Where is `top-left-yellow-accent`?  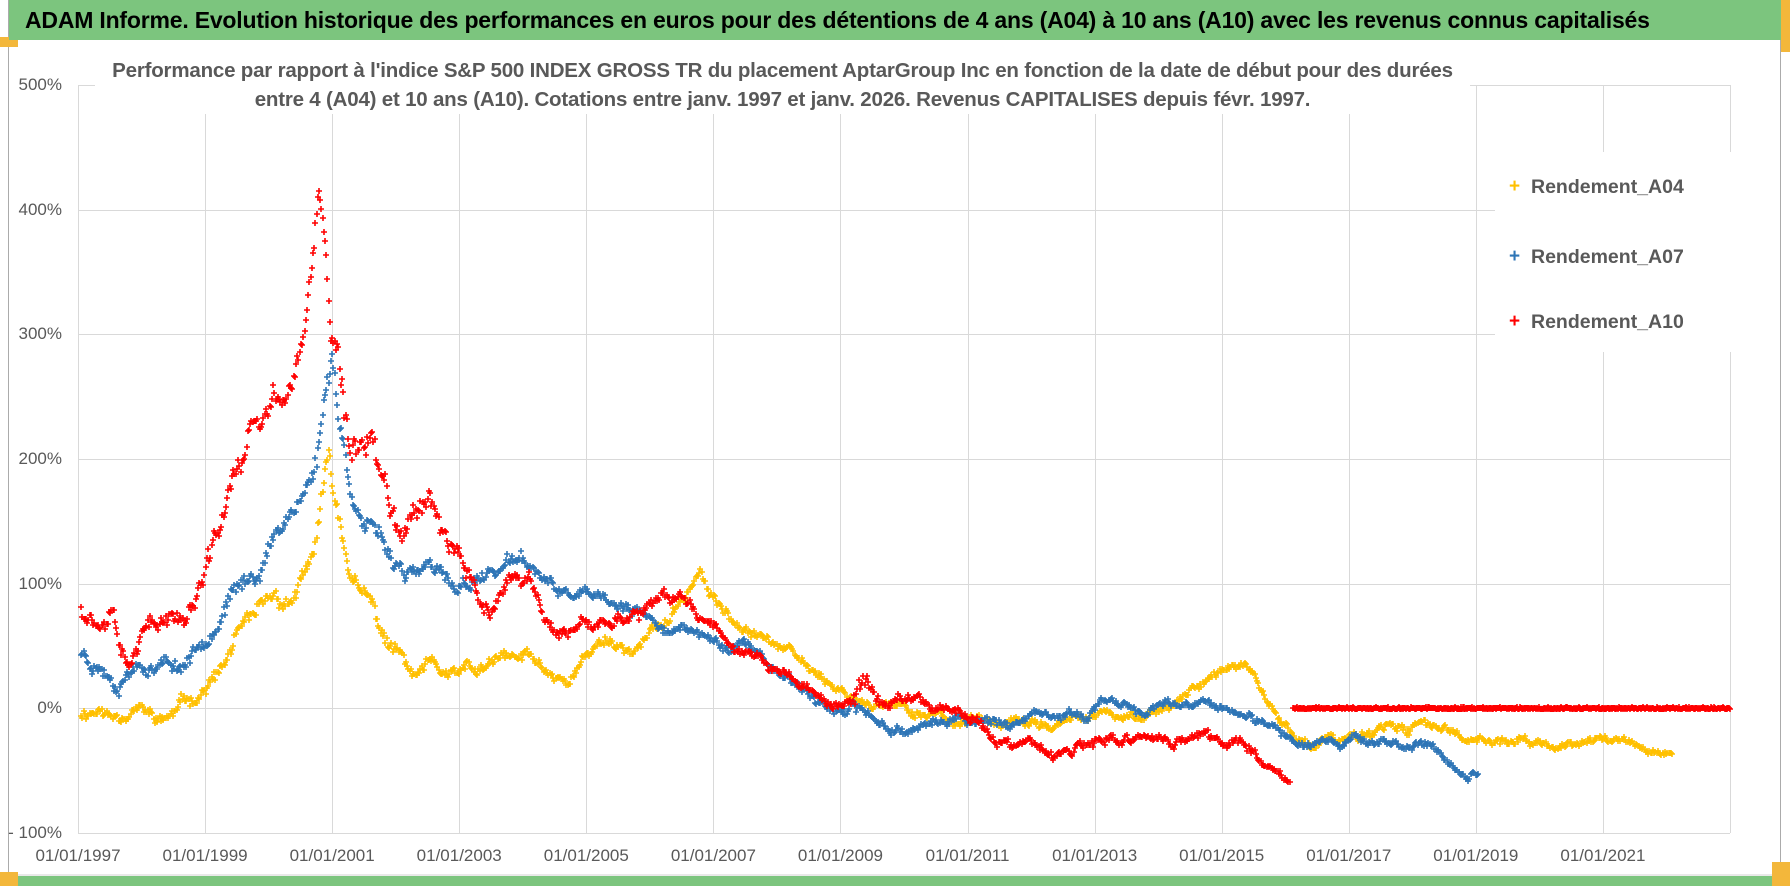
top-left-yellow-accent is located at coordinates (9, 42).